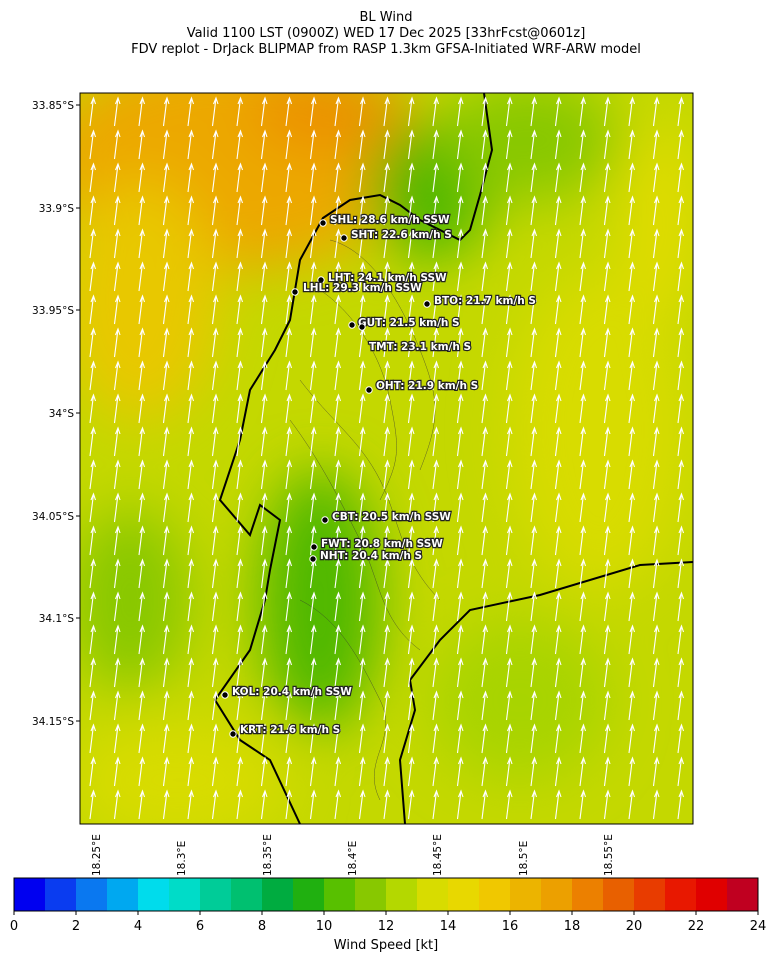 This screenshot has width=777, height=966. What do you see at coordinates (14, 926) in the screenshot?
I see `colorbar-tick-label: 0` at bounding box center [14, 926].